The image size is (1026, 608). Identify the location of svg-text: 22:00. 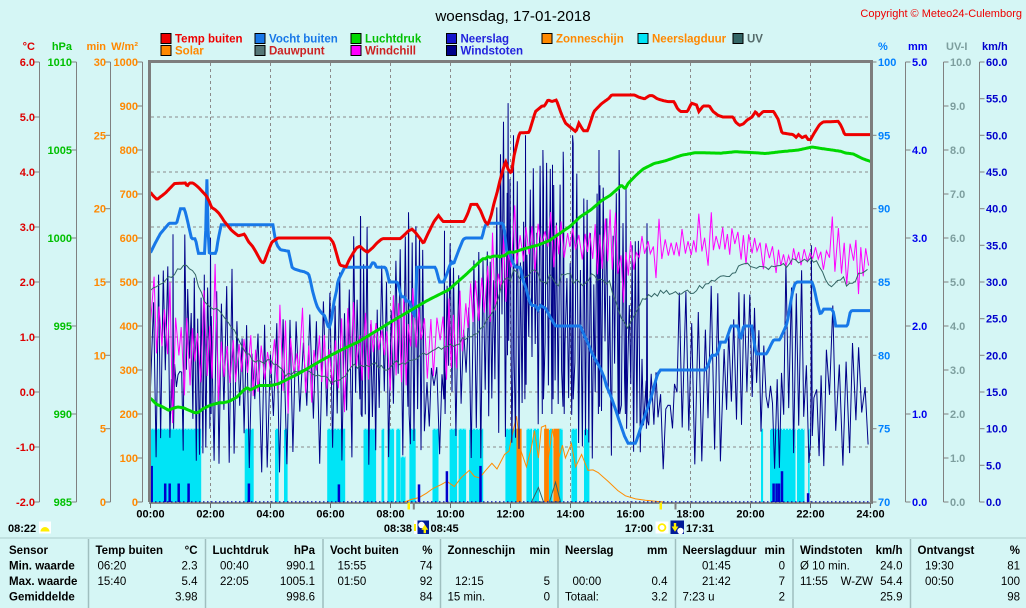
(810, 515).